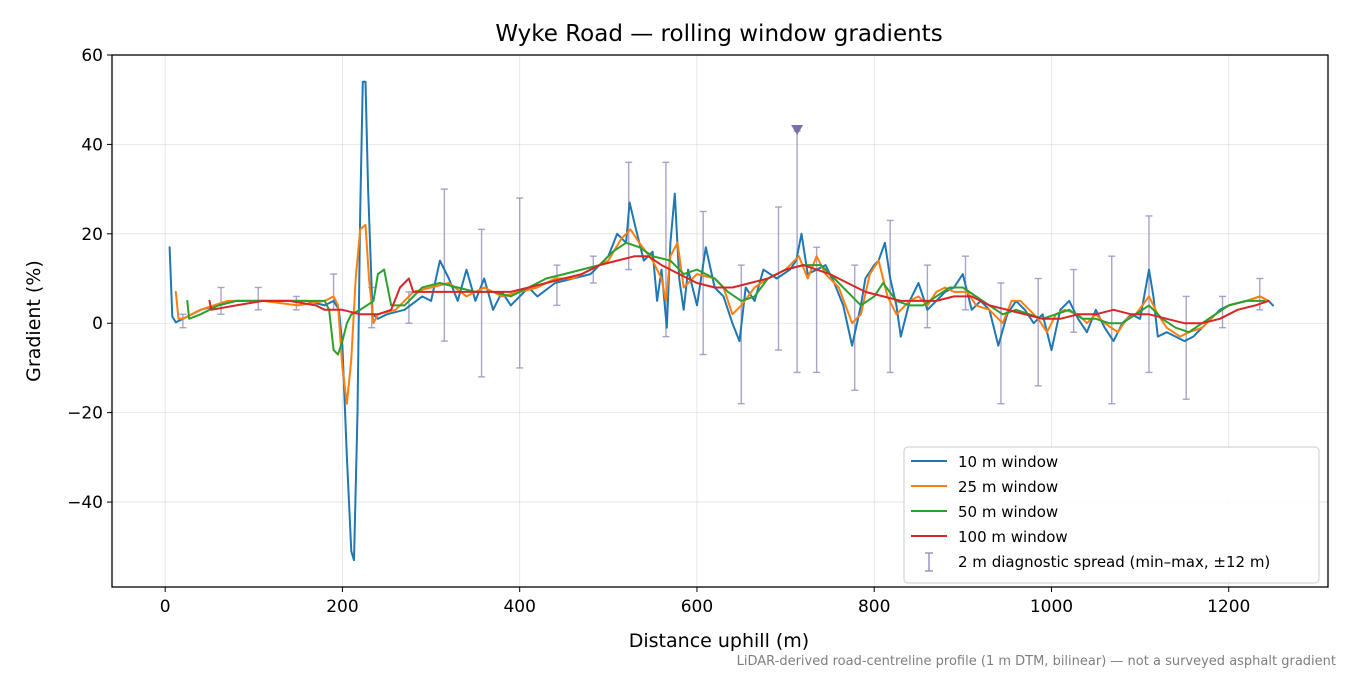 This screenshot has height=675, width=1350. I want to click on spread-max-marker, so click(797, 130).